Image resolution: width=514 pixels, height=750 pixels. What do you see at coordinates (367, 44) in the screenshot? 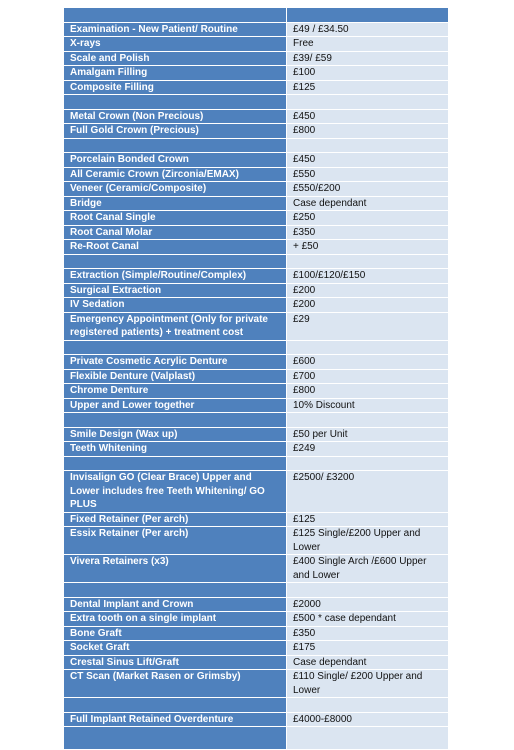
I see `price: Free` at bounding box center [367, 44].